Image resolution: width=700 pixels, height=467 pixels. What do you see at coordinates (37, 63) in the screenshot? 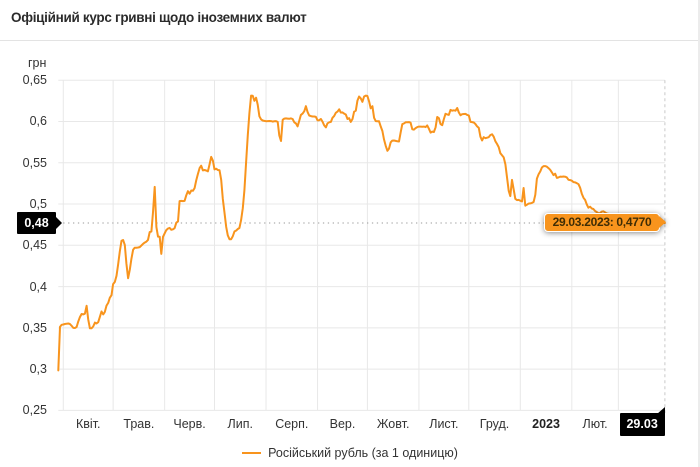
I see `y-axis-unit-label: грн` at bounding box center [37, 63].